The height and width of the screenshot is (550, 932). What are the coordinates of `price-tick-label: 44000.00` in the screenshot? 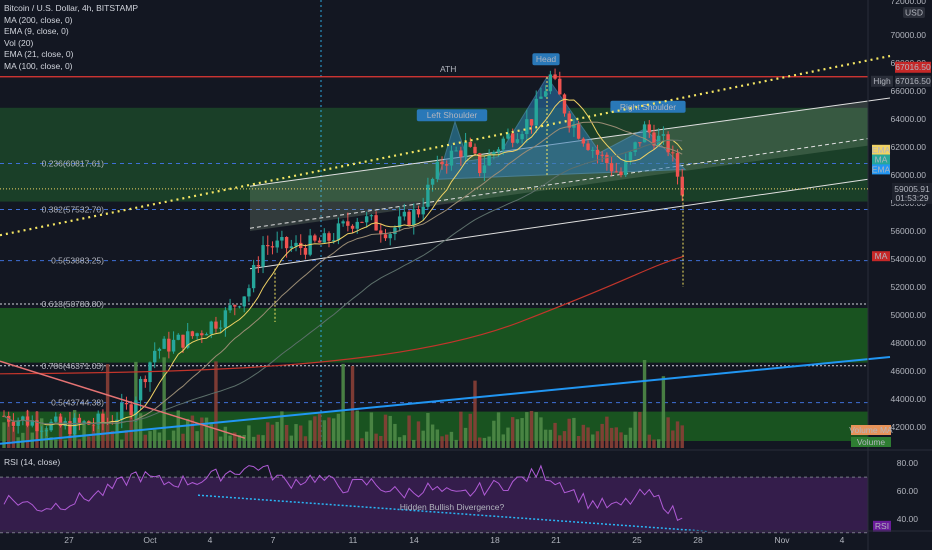 It's located at (909, 399).